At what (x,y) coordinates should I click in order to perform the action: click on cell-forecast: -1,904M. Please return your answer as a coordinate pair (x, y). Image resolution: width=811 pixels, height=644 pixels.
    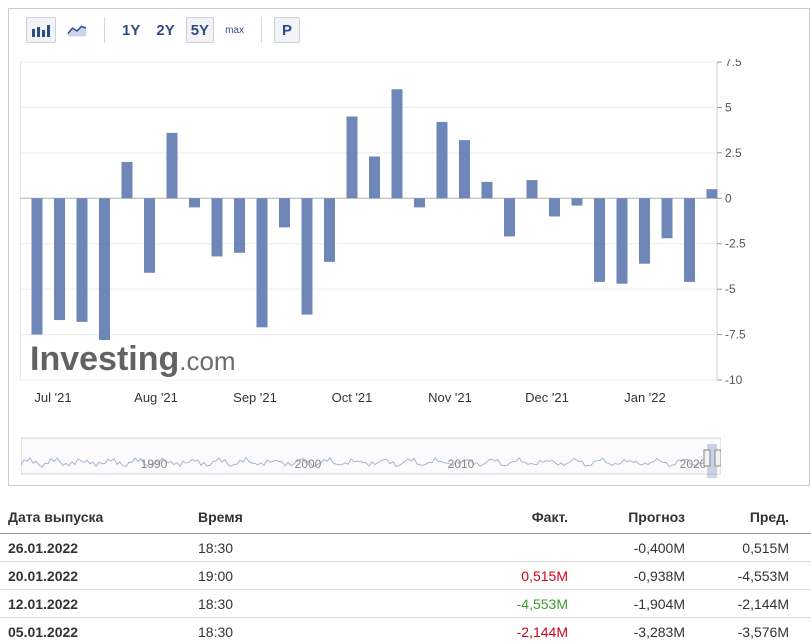
    Looking at the image, I should click on (659, 603).